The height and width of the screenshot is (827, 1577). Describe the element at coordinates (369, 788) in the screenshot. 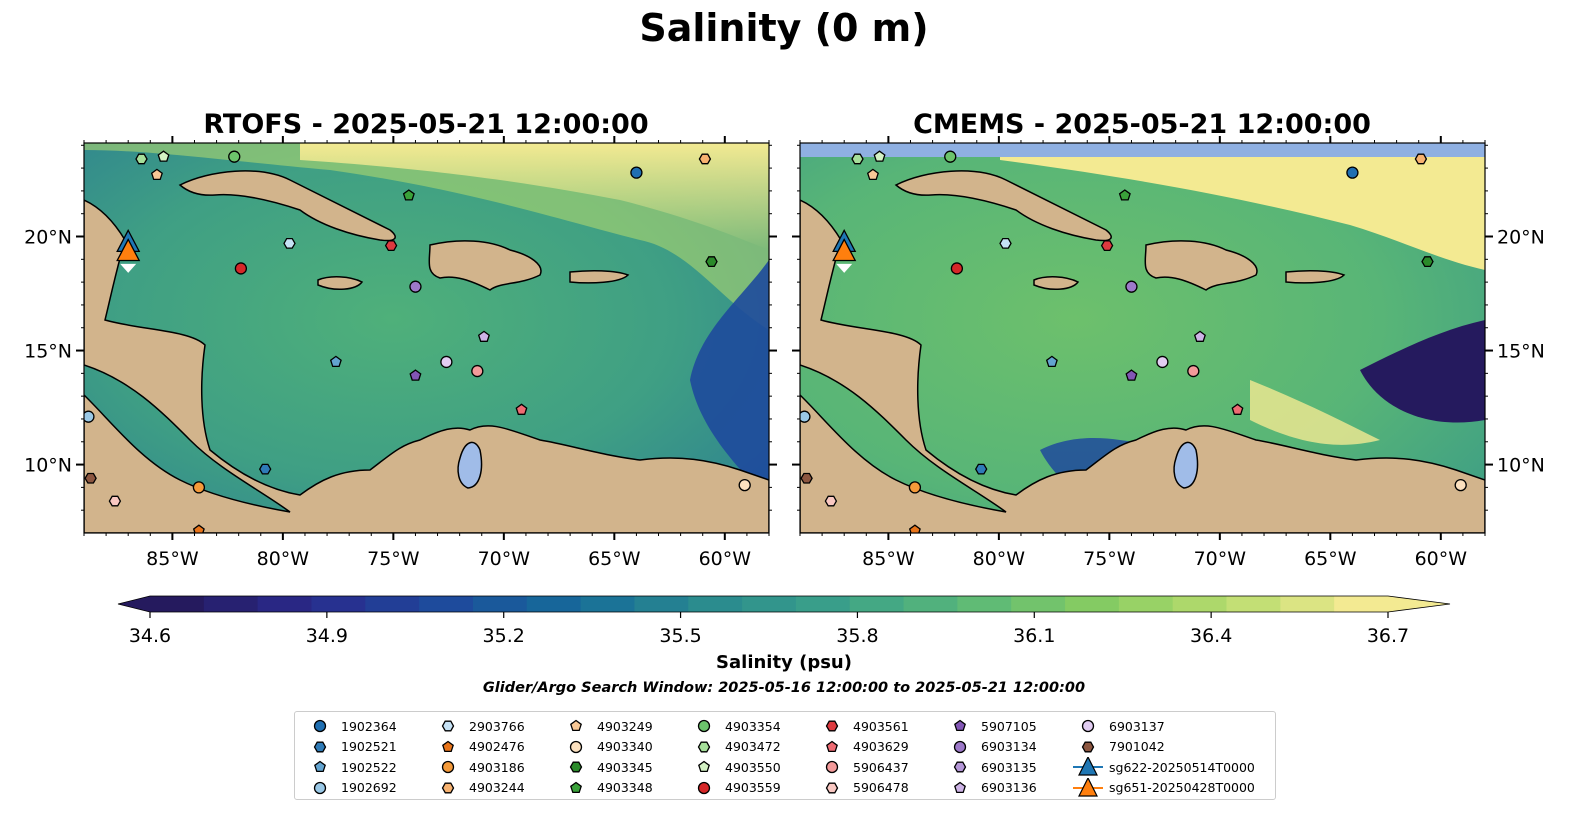

I see `legend-label: 1902692` at that location.